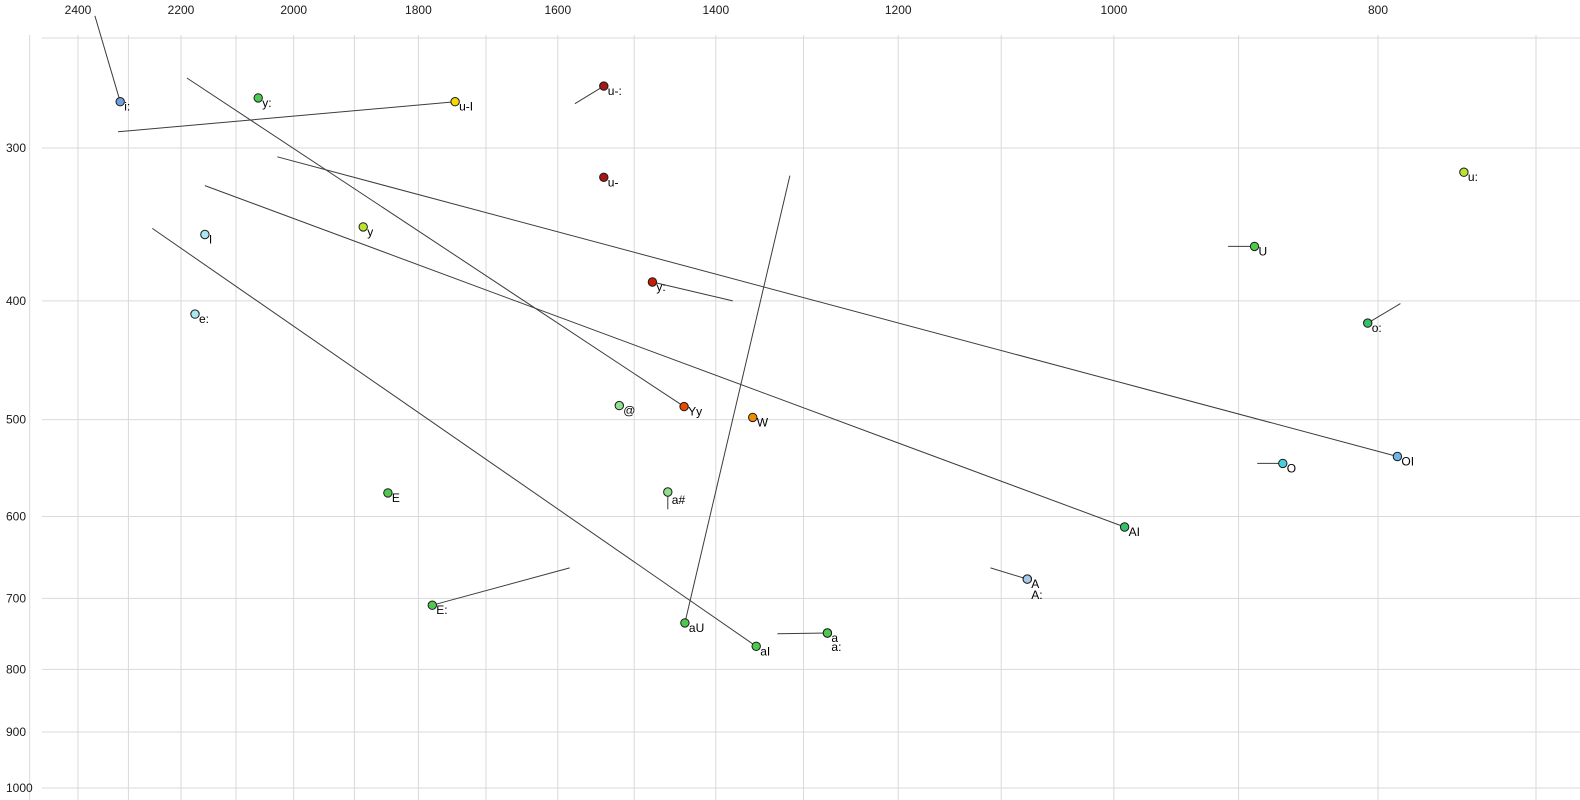 The image size is (1580, 800). I want to click on vowel-label: a:, so click(836, 647).